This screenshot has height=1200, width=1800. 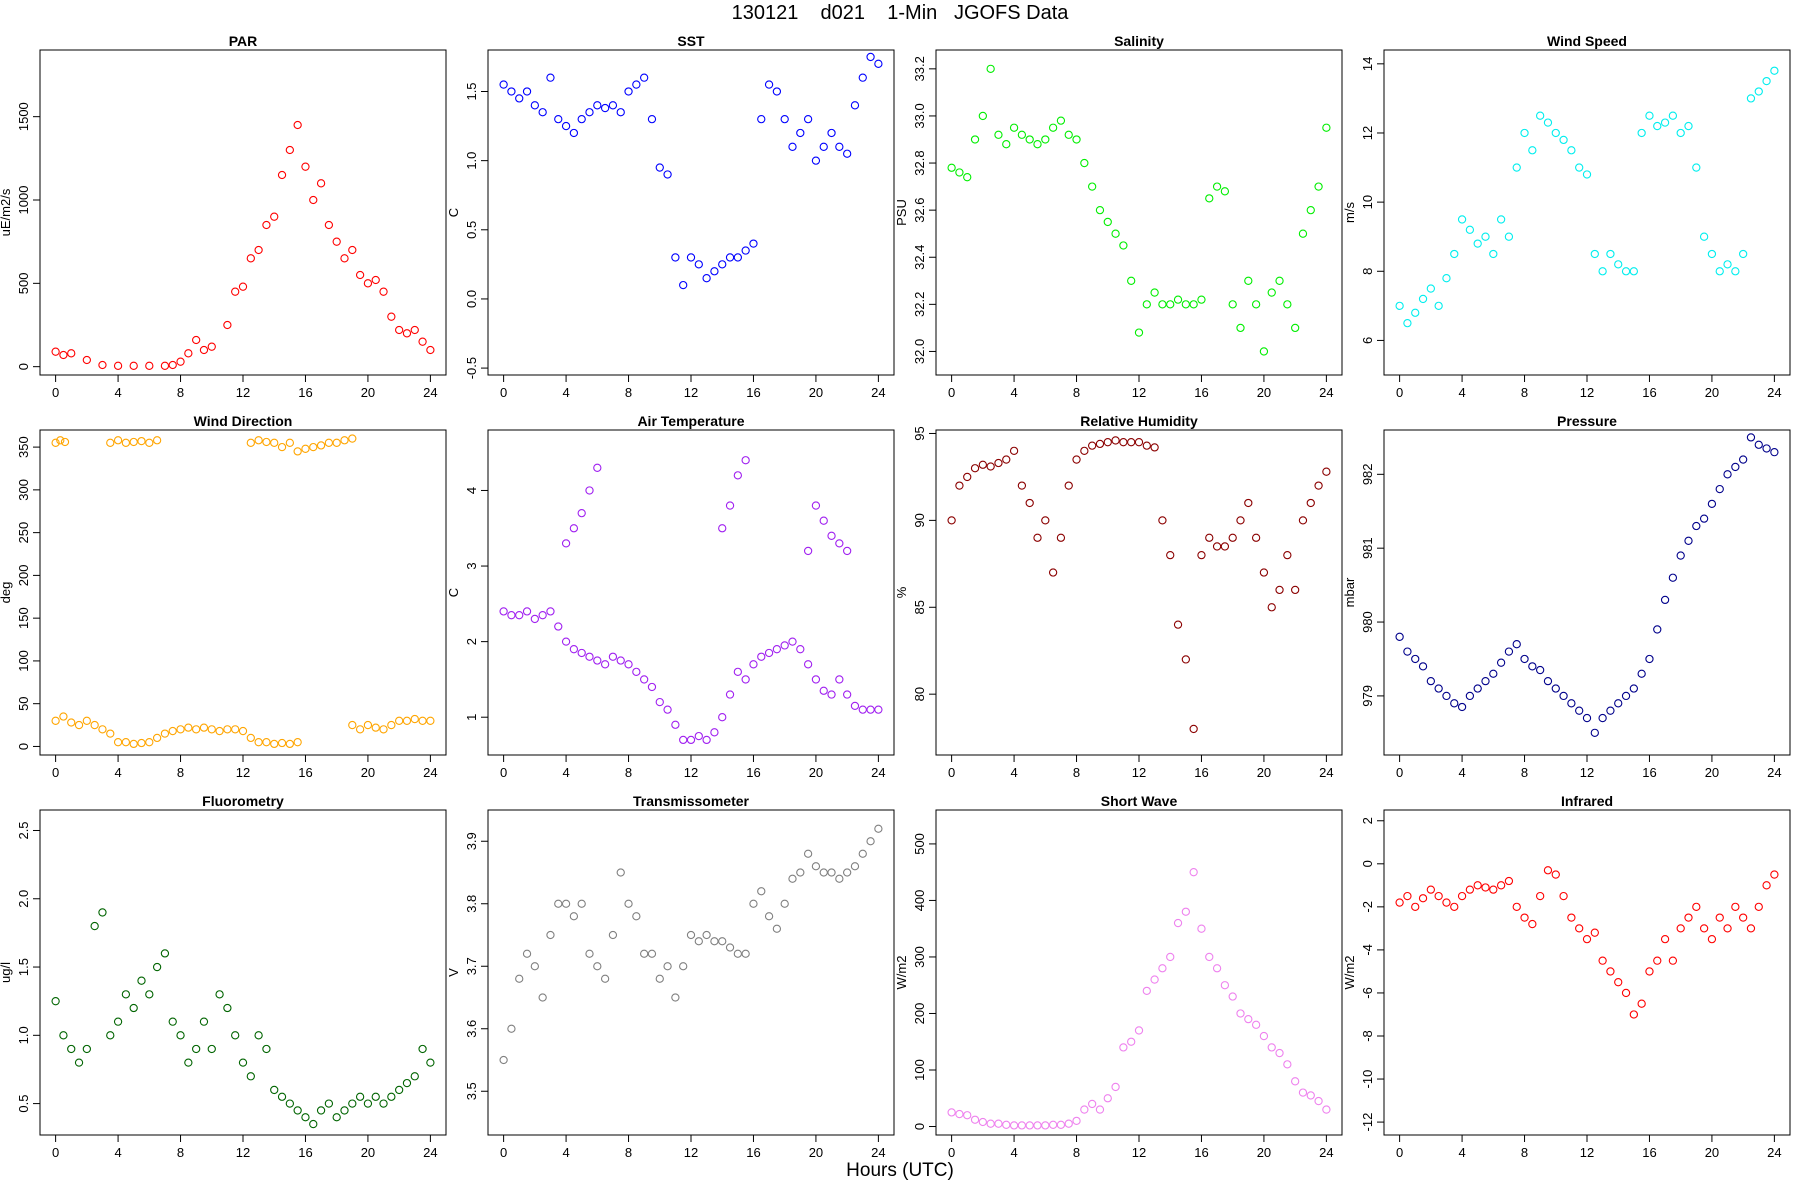 I want to click on x-tick-label: 4, so click(x=1013, y=772).